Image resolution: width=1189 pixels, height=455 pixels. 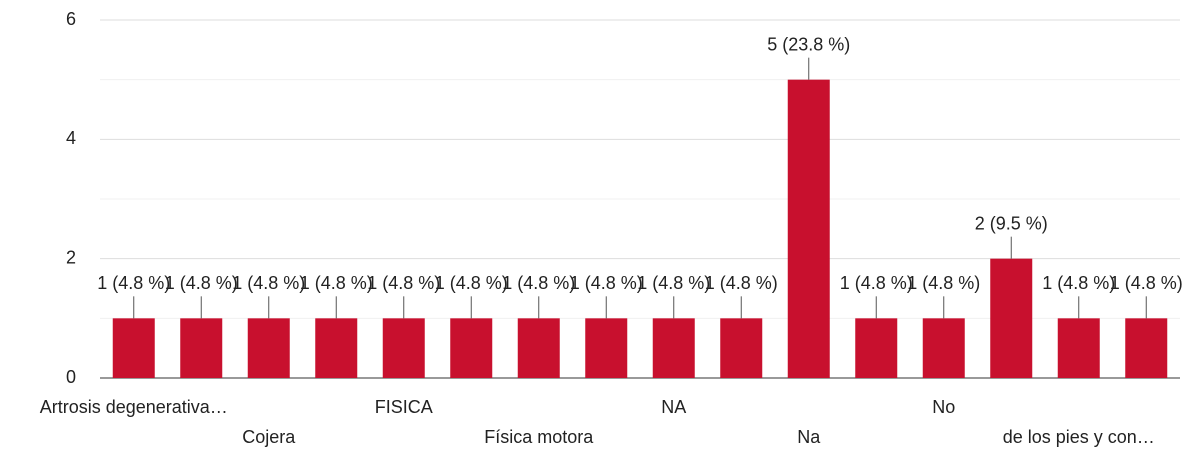 I want to click on y-tick-label: 0, so click(x=71, y=377).